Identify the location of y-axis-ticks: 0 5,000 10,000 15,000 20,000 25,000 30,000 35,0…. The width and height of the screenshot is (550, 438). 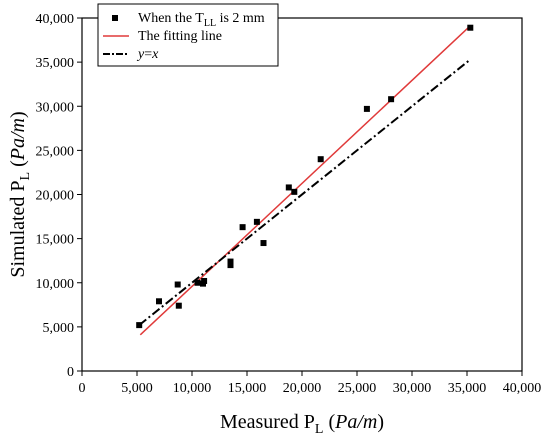
(59, 196).